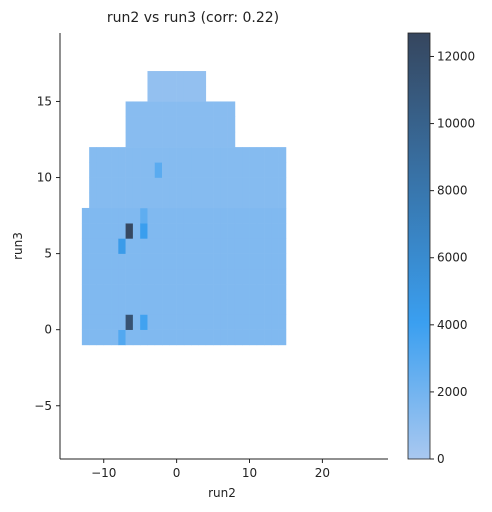 This screenshot has width=492, height=512. I want to click on x-axis-label: run2, so click(222, 493).